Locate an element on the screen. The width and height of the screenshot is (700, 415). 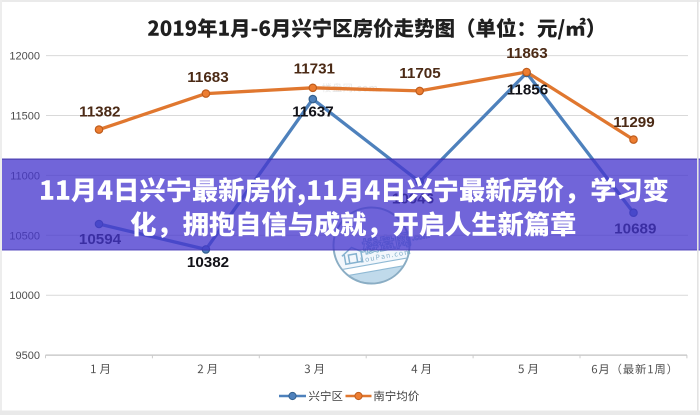
svg-text: 11705 is located at coordinates (420, 73).